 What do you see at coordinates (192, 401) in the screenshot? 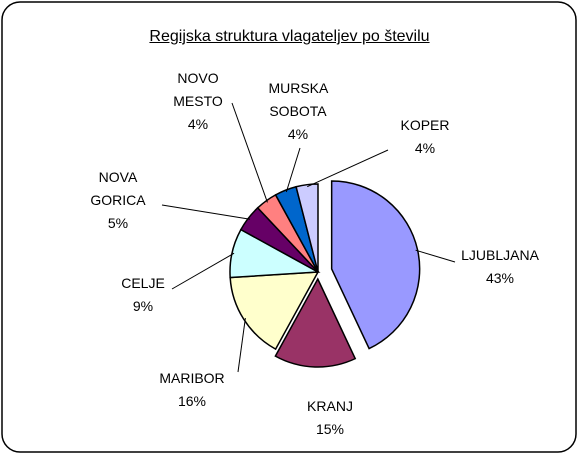
I see `slice-value: 16%` at bounding box center [192, 401].